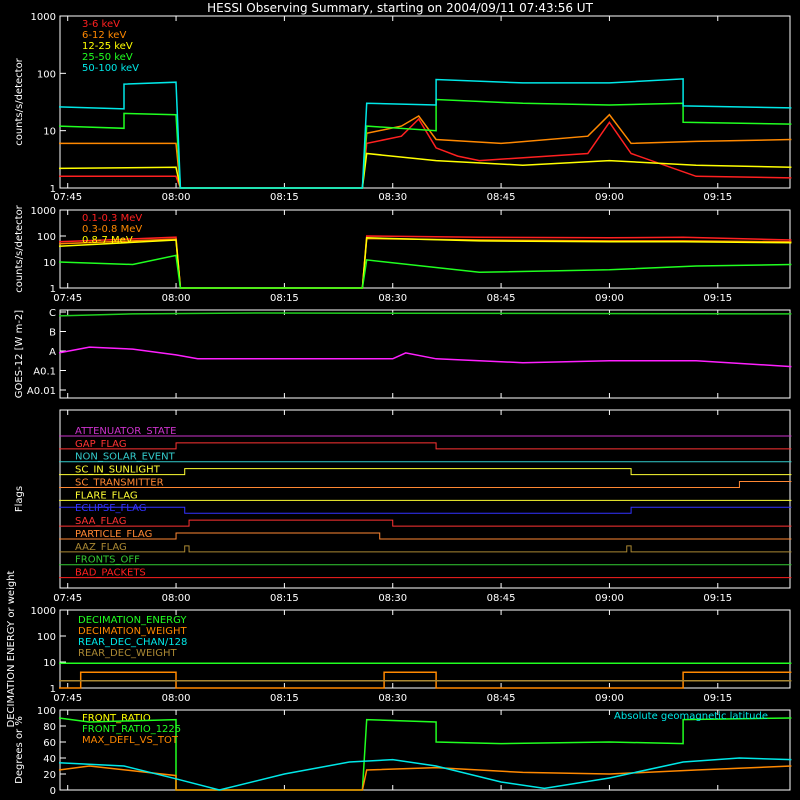 The image size is (800, 800). What do you see at coordinates (19, 750) in the screenshot?
I see `y-axis-label: Degrees or %` at bounding box center [19, 750].